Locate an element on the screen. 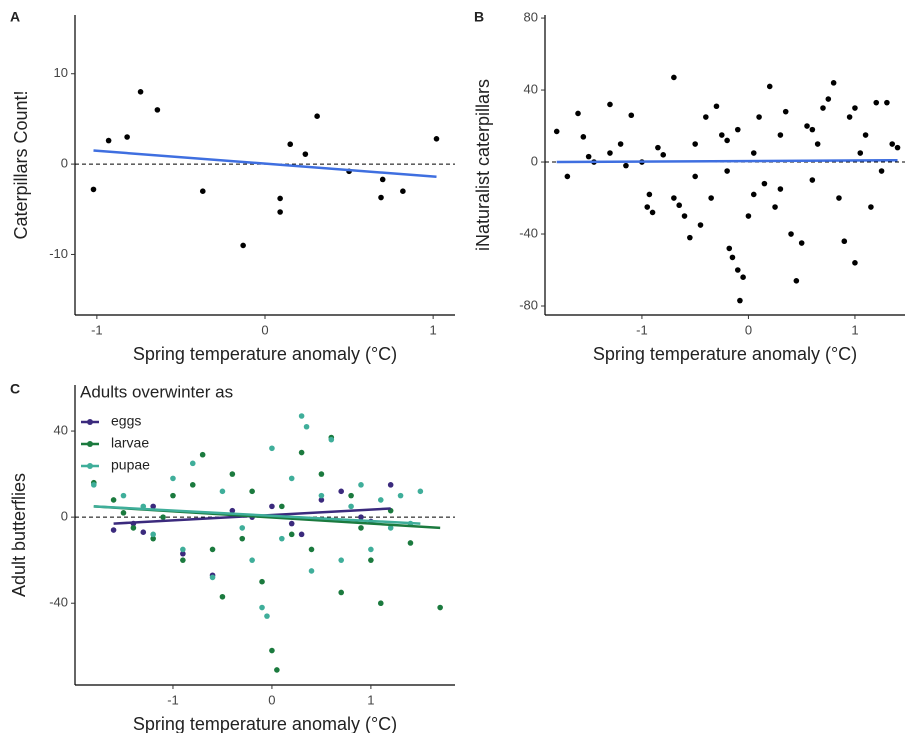  panel-label: C is located at coordinates (15, 389).